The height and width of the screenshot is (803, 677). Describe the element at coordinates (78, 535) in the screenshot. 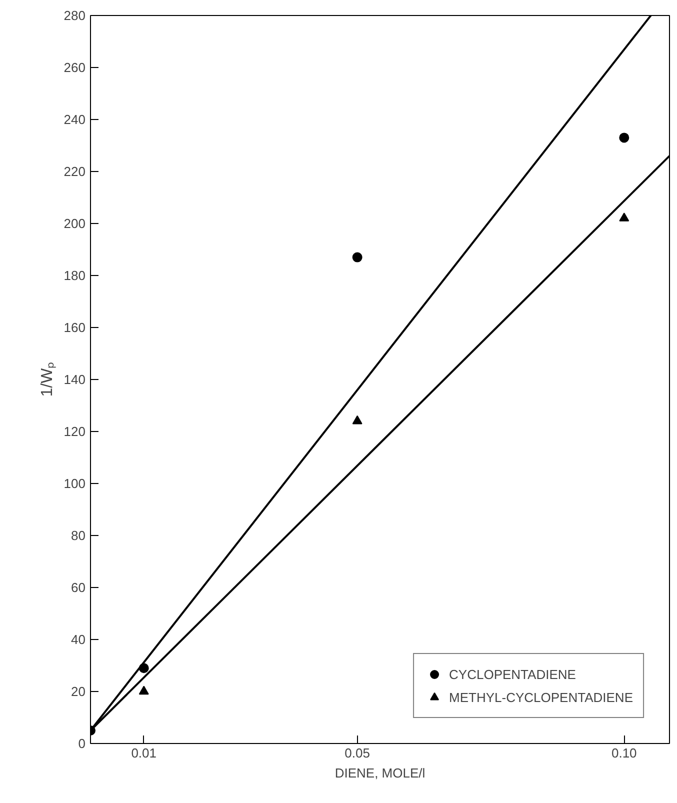

I see `y-tick-label: 80` at that location.